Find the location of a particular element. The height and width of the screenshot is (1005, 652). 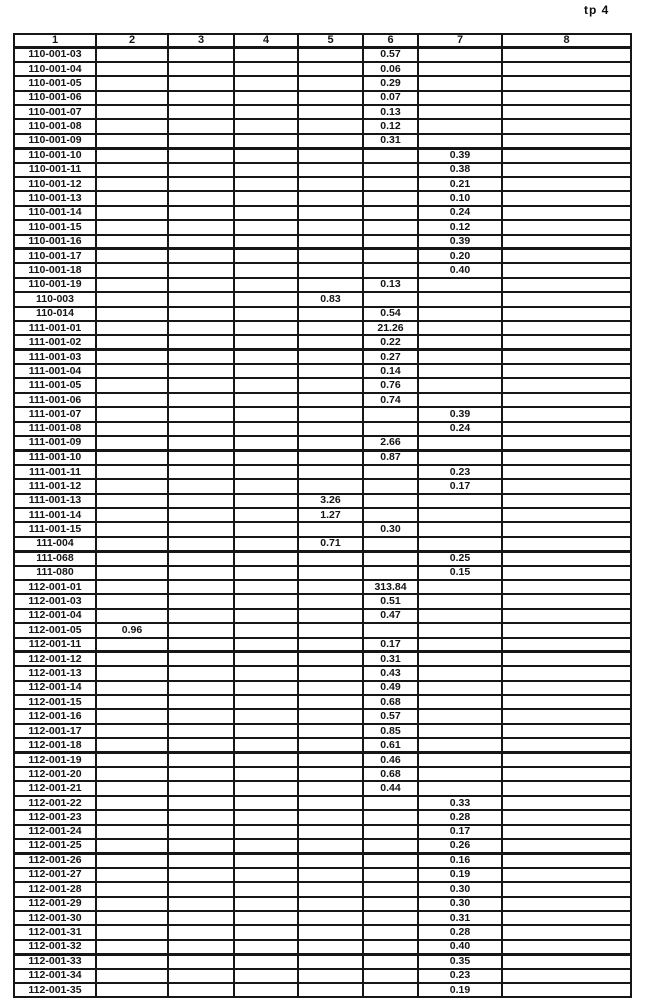

value-cell: 0.68 is located at coordinates (390, 774).